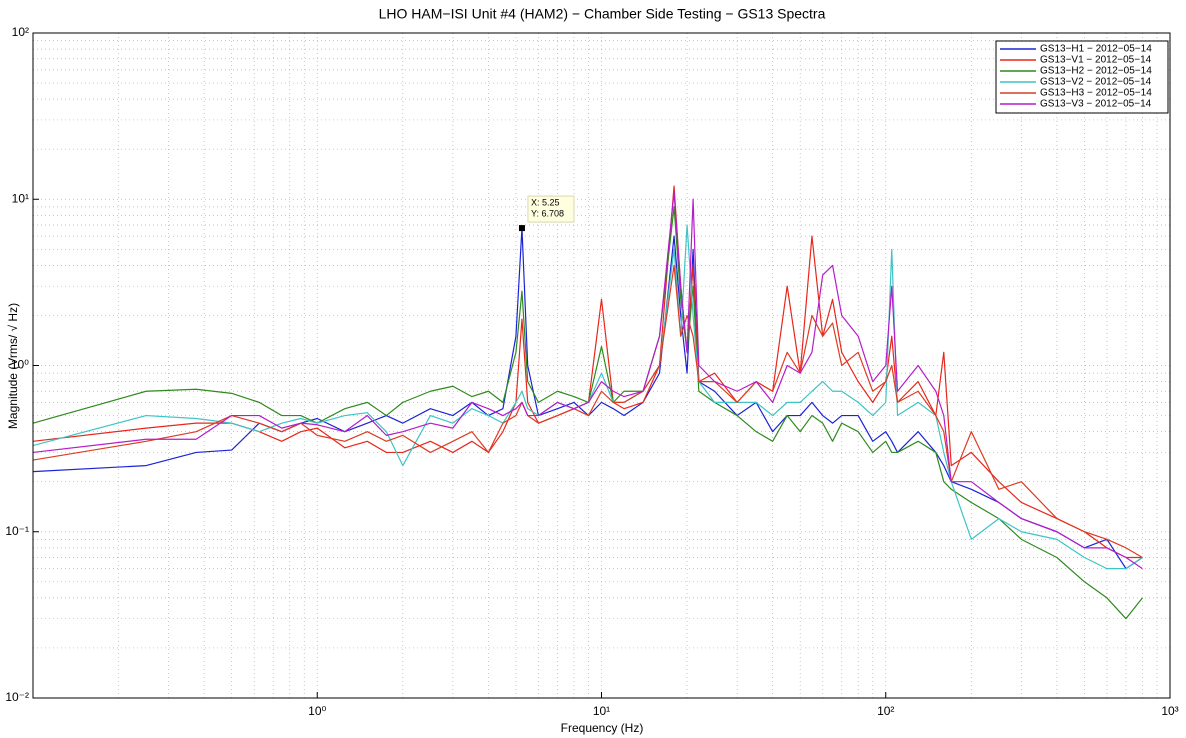 The width and height of the screenshot is (1186, 738). Describe the element at coordinates (885, 711) in the screenshot. I see `x-tick-label: 10²` at that location.